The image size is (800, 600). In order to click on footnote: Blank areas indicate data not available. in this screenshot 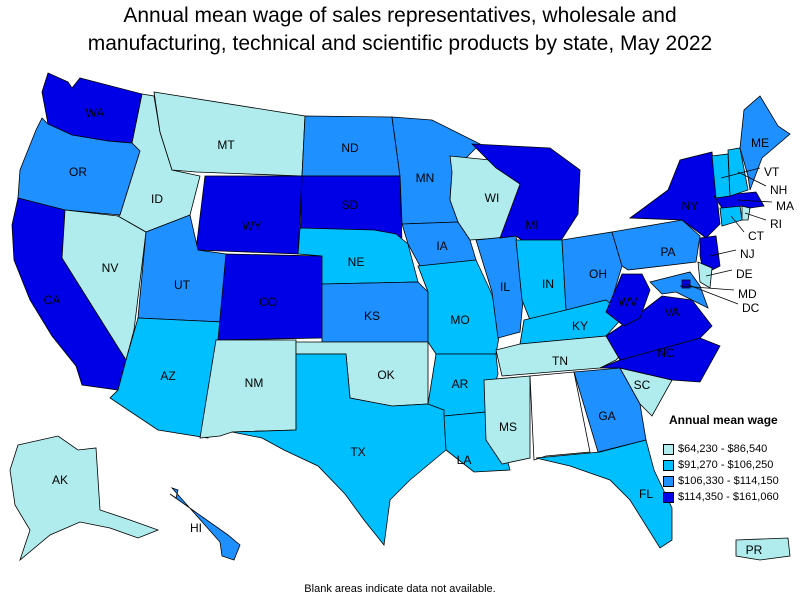, I will do `click(400, 589)`.